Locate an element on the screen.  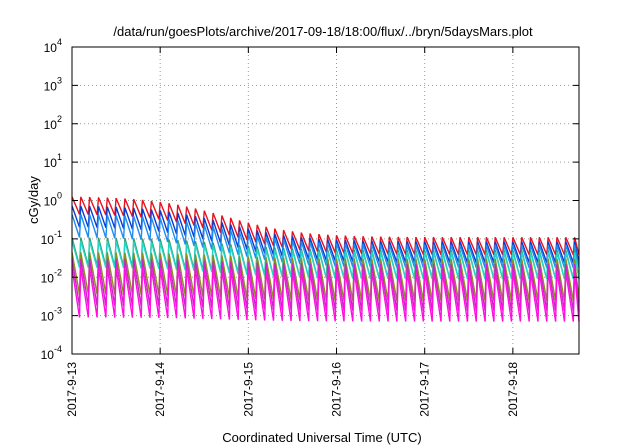
y-tick-label: 10⁴ is located at coordinates (53, 46).